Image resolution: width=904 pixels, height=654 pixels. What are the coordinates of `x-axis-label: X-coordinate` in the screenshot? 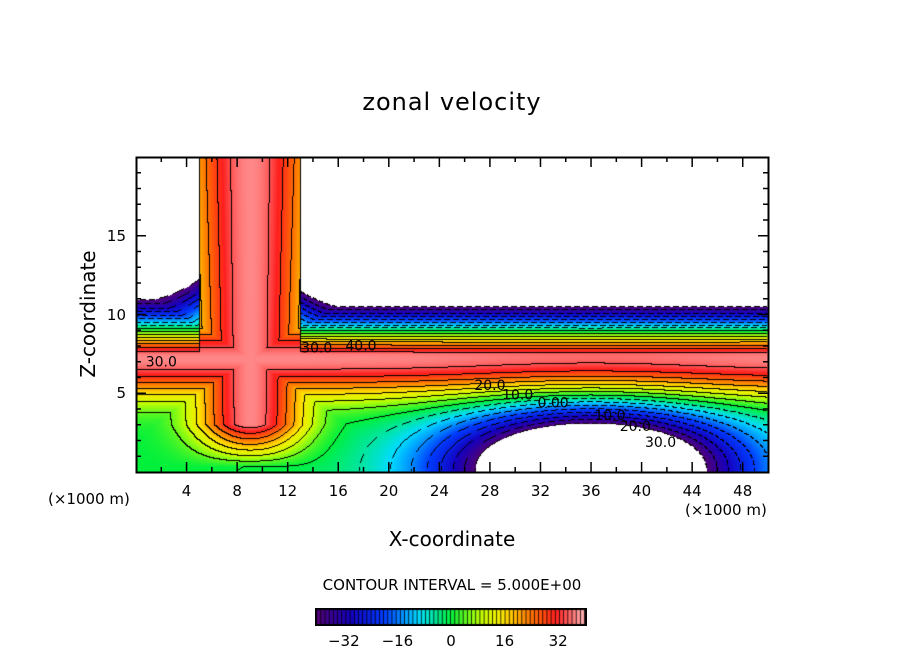 It's located at (452, 539).